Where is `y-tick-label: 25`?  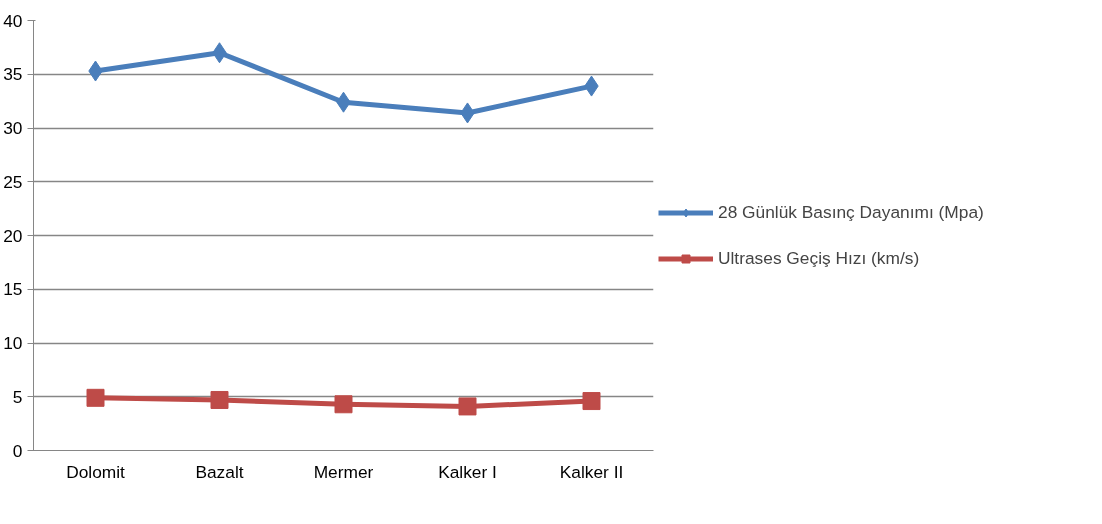 y-tick-label: 25 is located at coordinates (13, 181).